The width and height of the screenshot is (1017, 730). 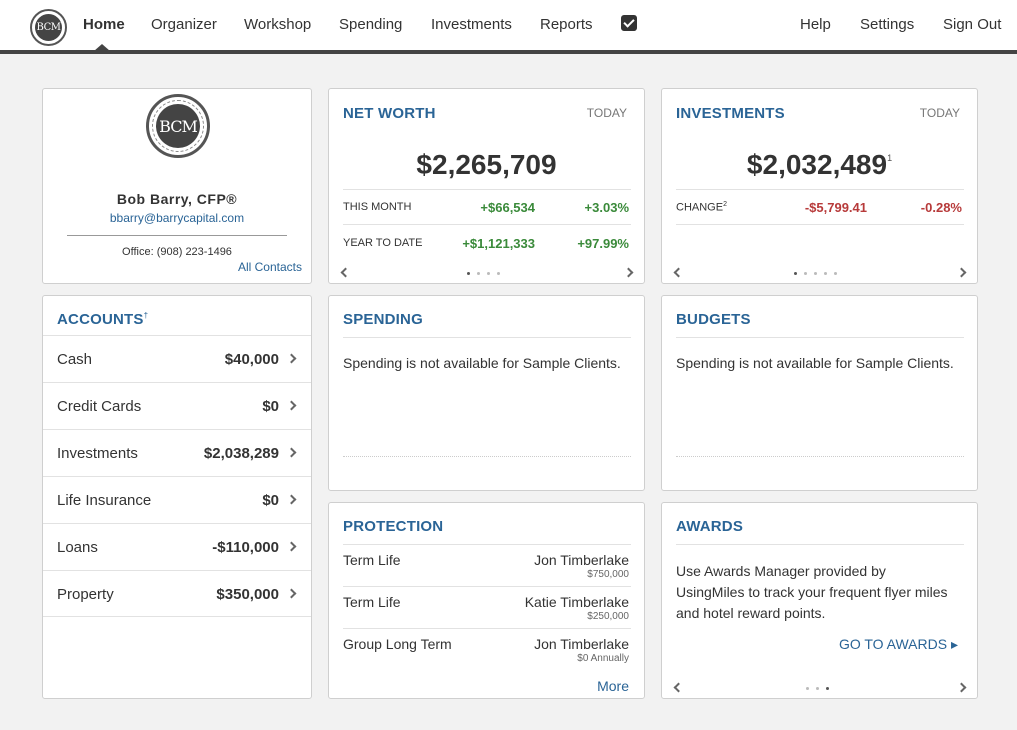 What do you see at coordinates (730, 113) in the screenshot?
I see `investments-title: INVESTMENTS` at bounding box center [730, 113].